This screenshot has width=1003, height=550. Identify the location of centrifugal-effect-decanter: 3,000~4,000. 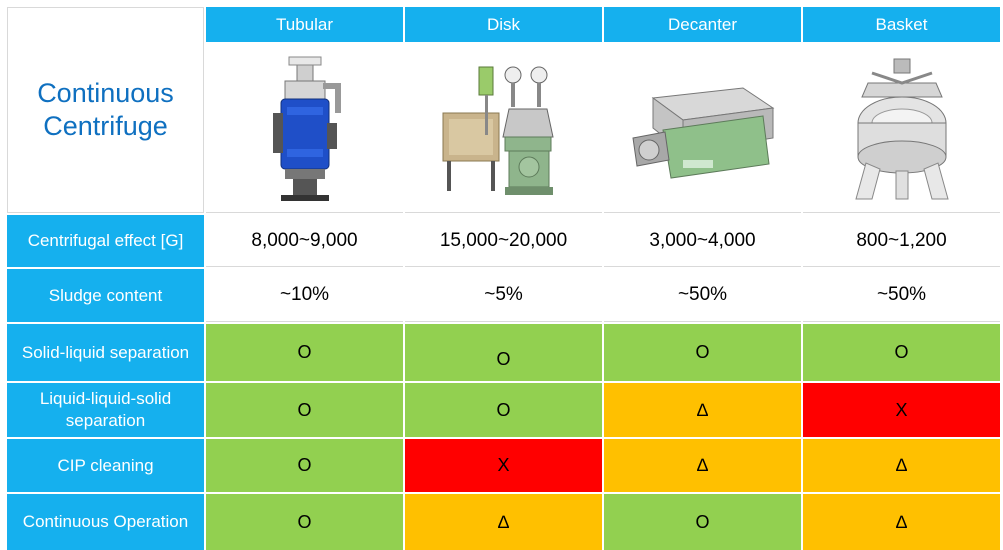
(702, 241).